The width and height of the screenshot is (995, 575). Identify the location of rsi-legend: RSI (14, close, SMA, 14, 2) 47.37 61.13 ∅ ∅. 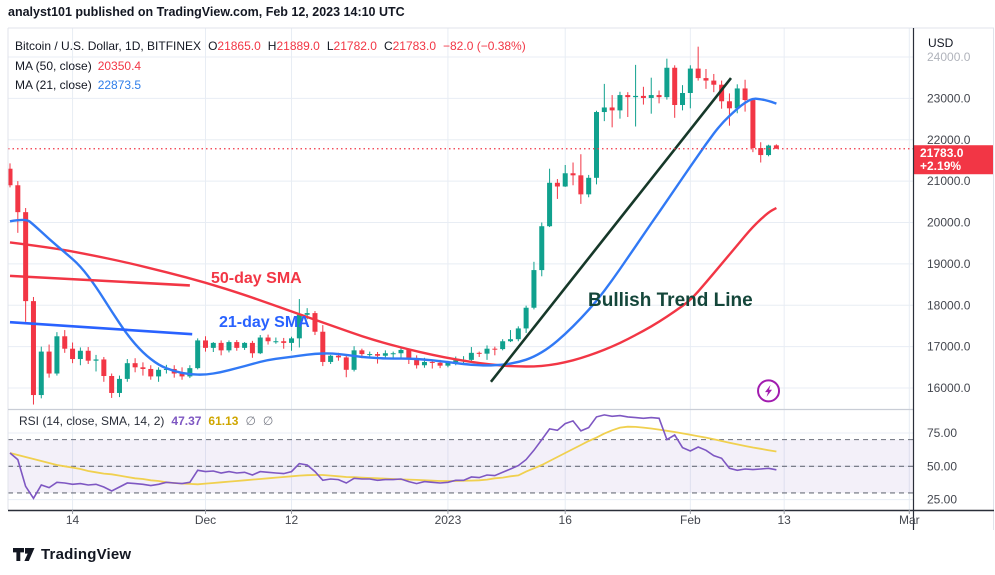
(146, 421).